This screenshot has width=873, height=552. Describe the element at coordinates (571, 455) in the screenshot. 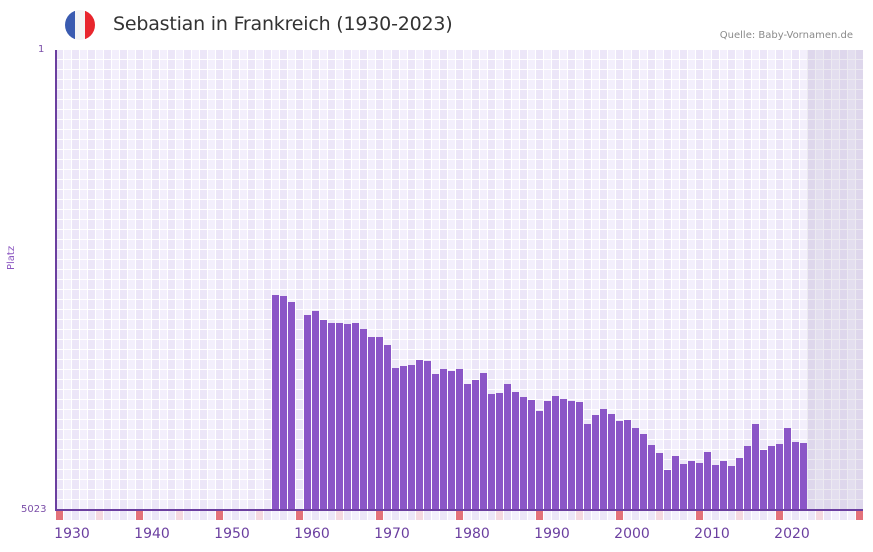

I see `bar-1994` at that location.